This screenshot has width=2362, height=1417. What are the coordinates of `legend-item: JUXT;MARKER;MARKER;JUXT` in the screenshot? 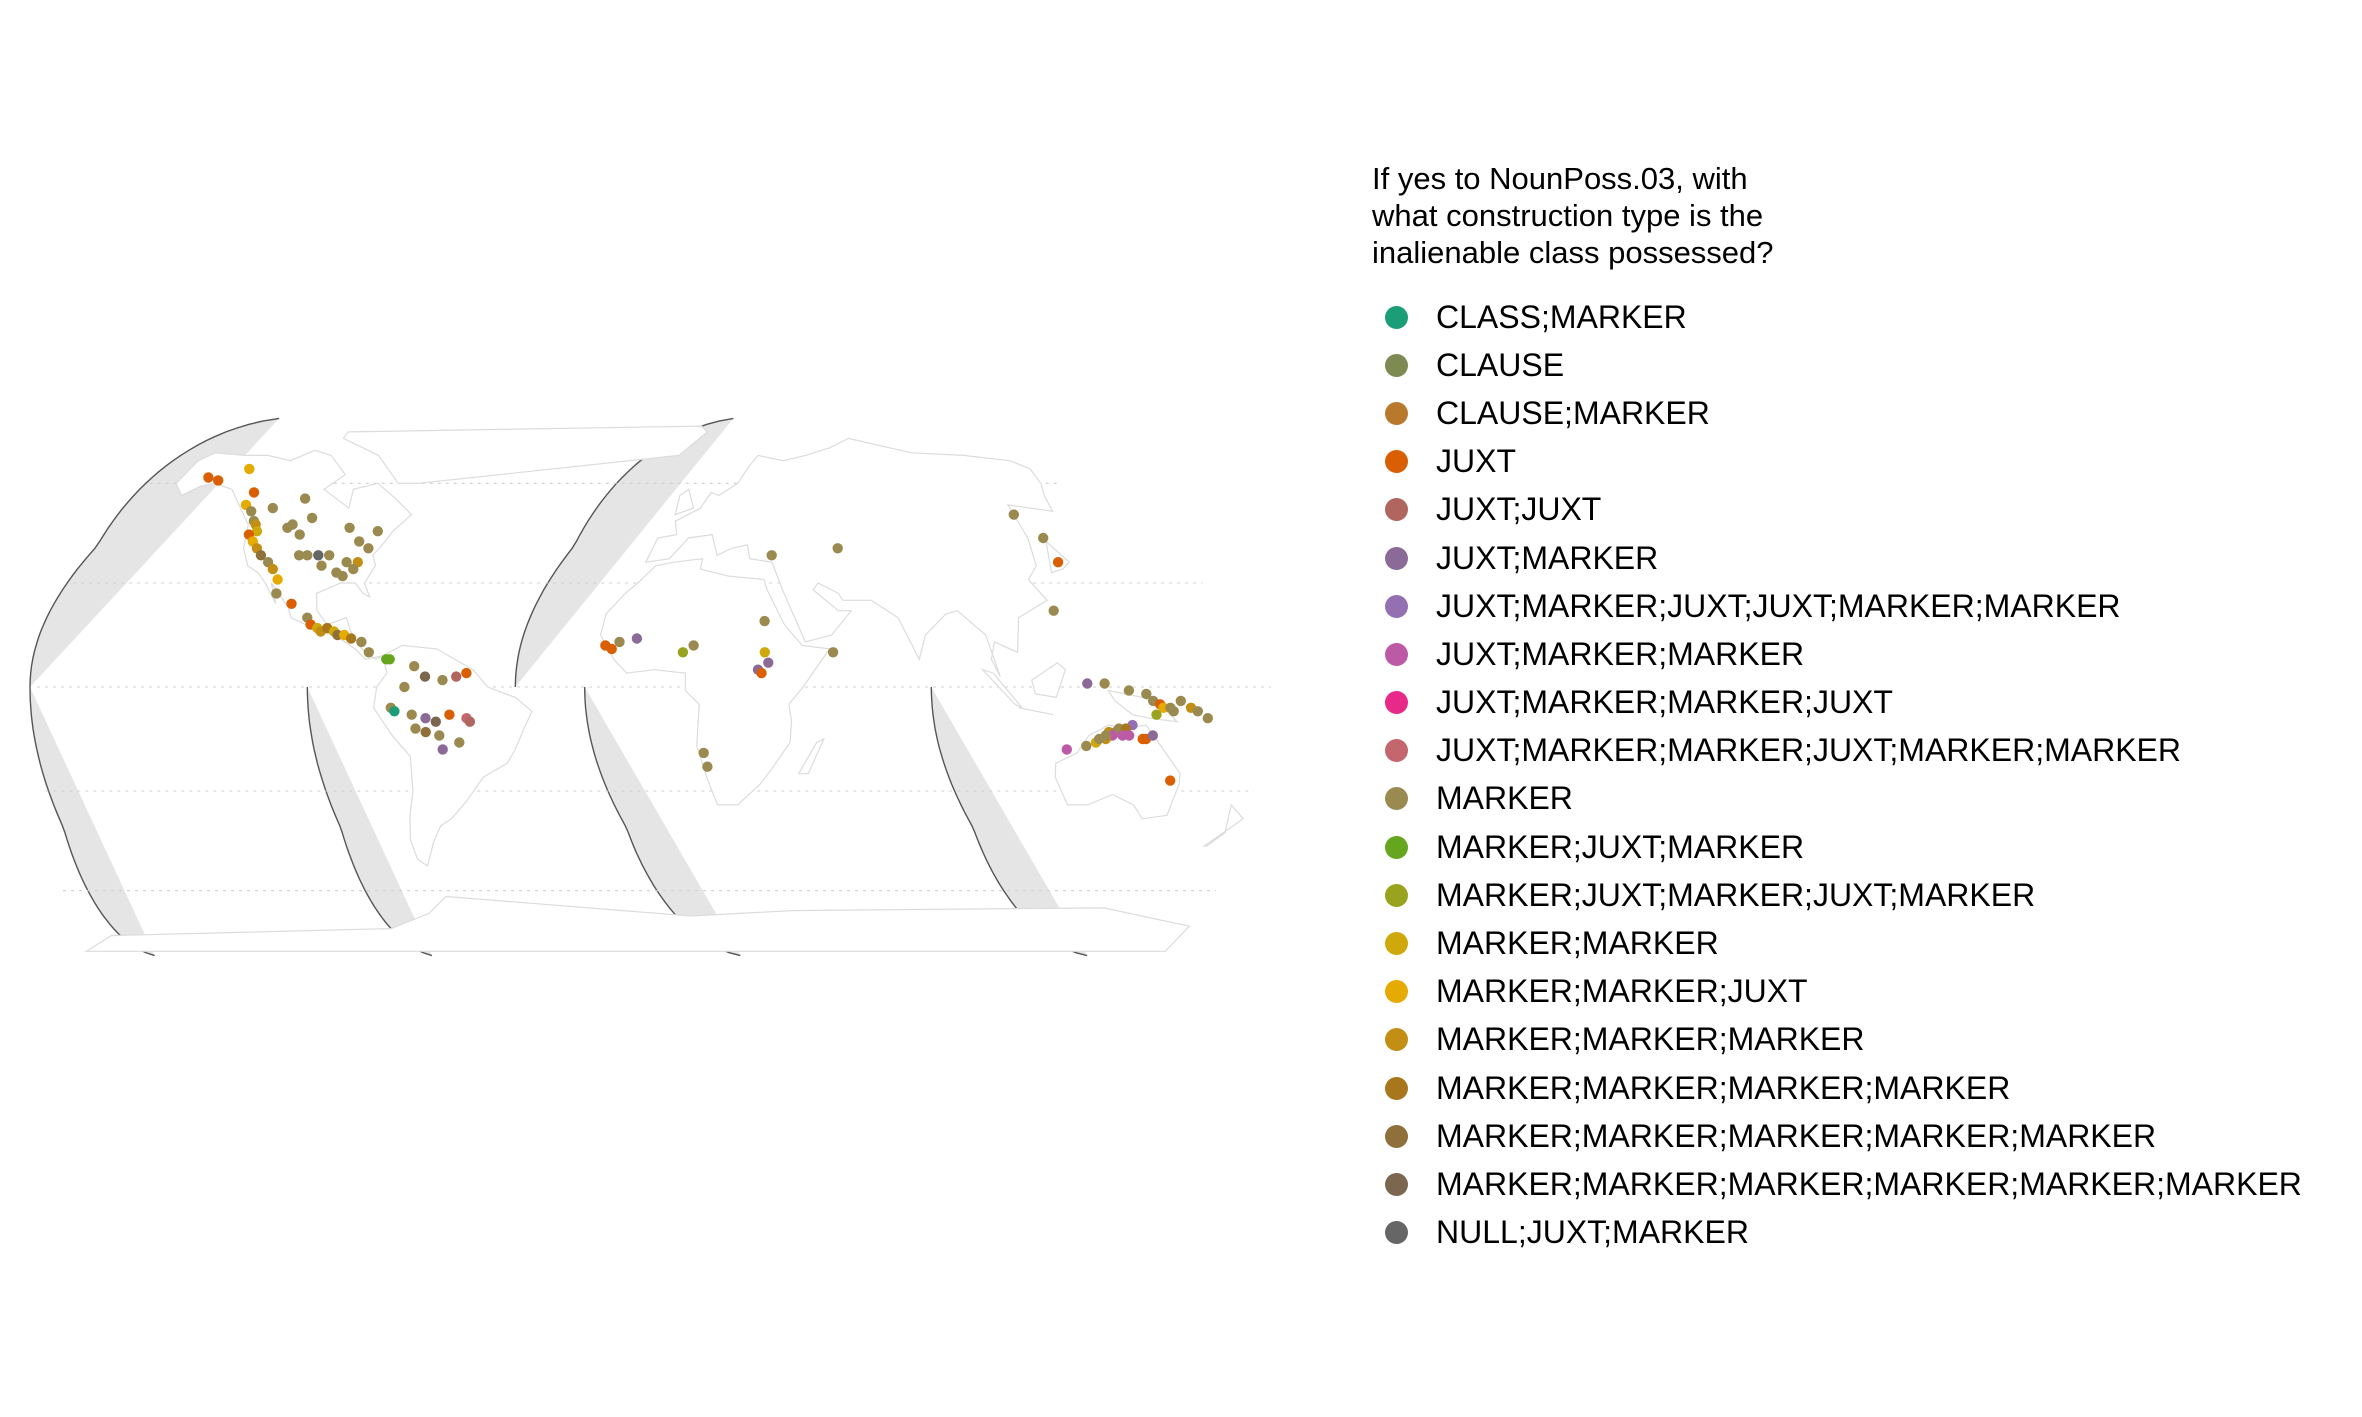 It's located at (1862, 703).